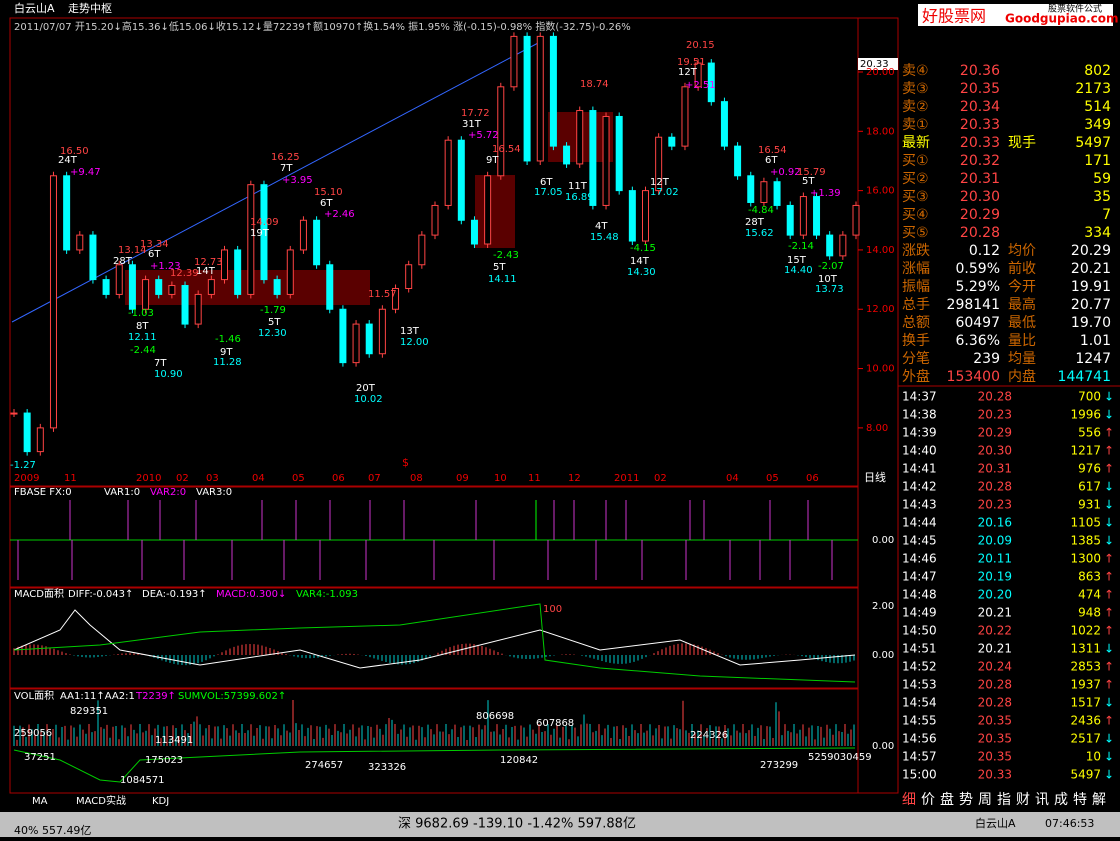 Image resolution: width=1120 pixels, height=841 pixels. Describe the element at coordinates (101, 800) in the screenshot. I see `tab: MACD实战` at that location.